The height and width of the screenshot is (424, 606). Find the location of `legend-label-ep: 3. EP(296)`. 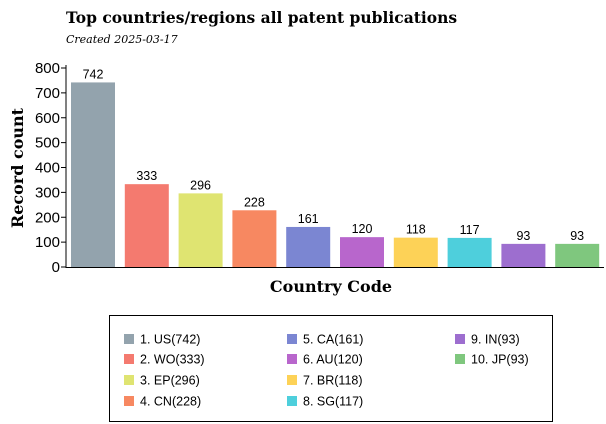

legend-label-ep: 3. EP(296) is located at coordinates (170, 381).